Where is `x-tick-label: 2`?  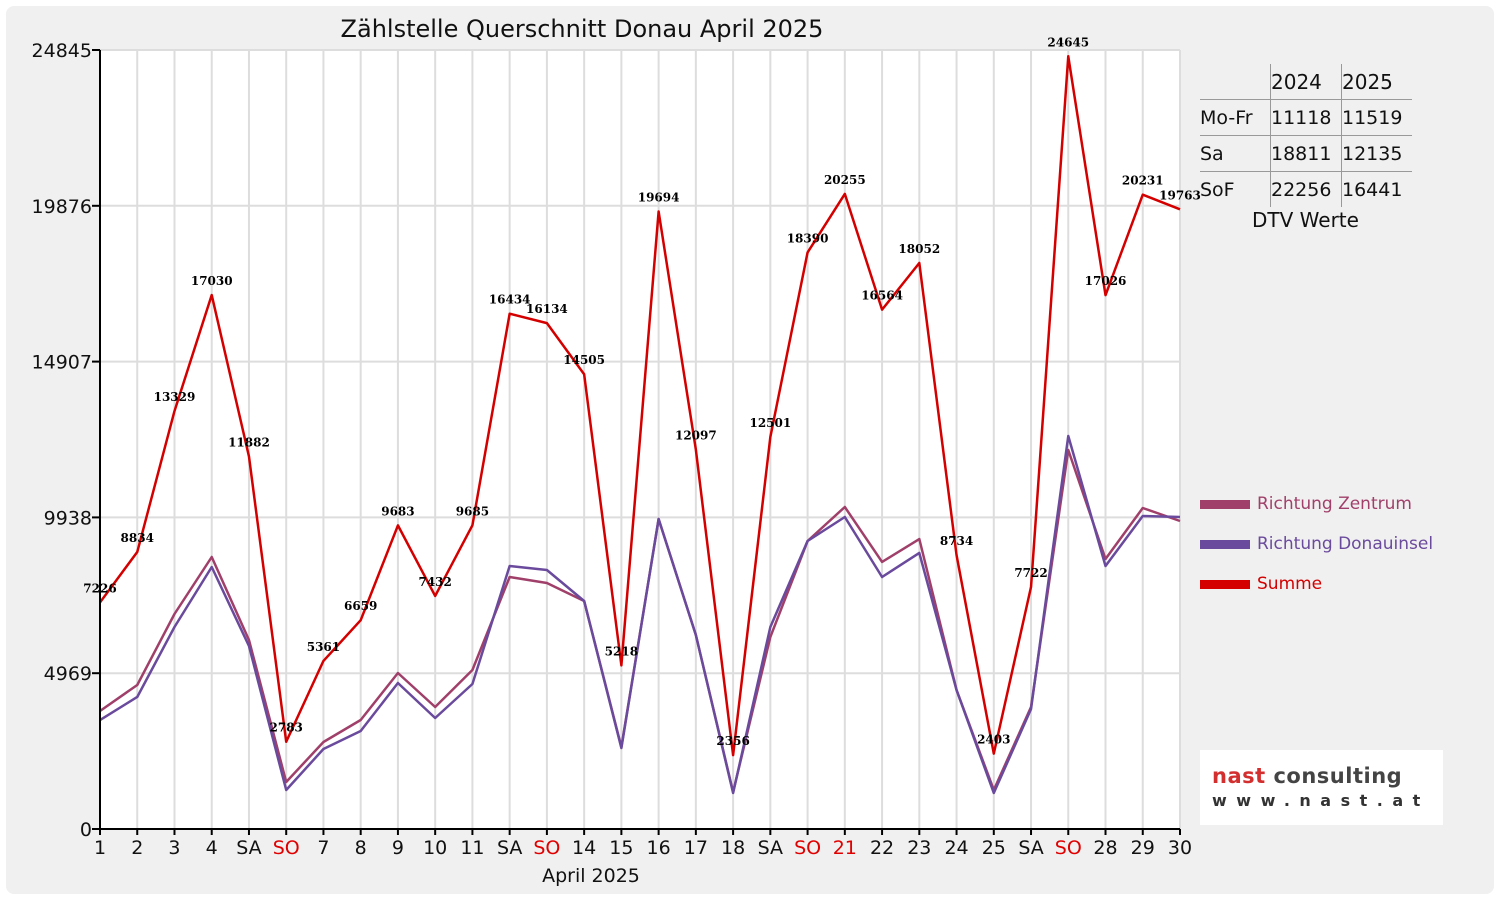 x-tick-label: 2 is located at coordinates (137, 848).